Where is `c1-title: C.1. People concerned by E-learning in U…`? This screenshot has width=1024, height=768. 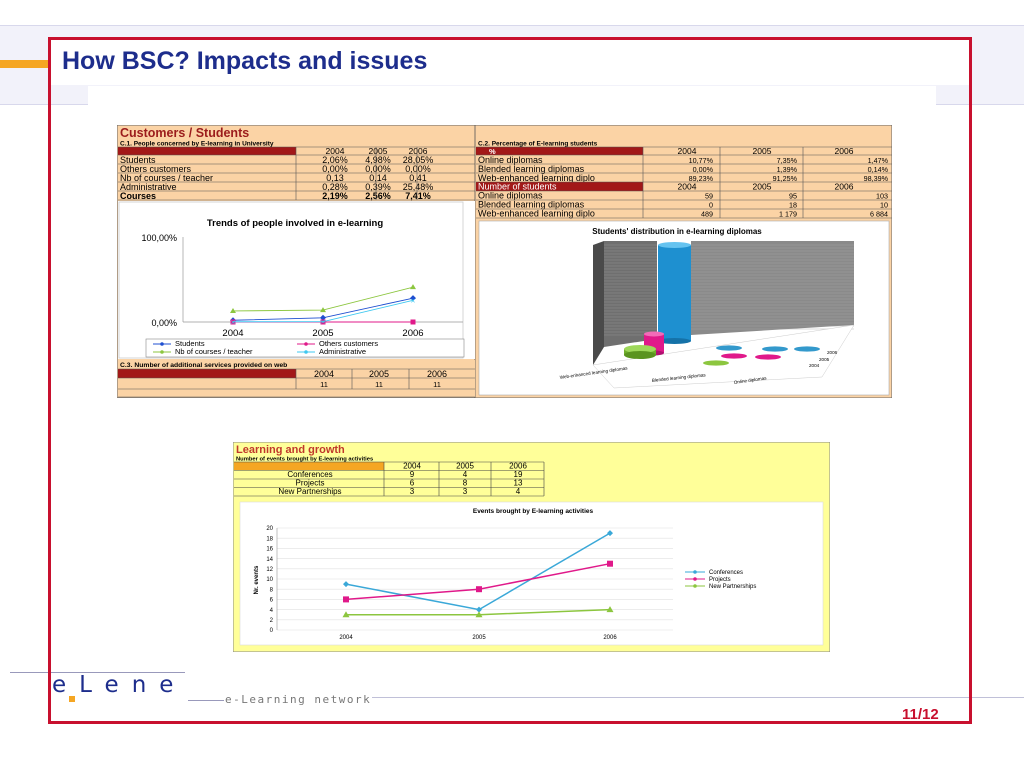 c1-title: C.1. People concerned by E-learning in U… is located at coordinates (197, 144).